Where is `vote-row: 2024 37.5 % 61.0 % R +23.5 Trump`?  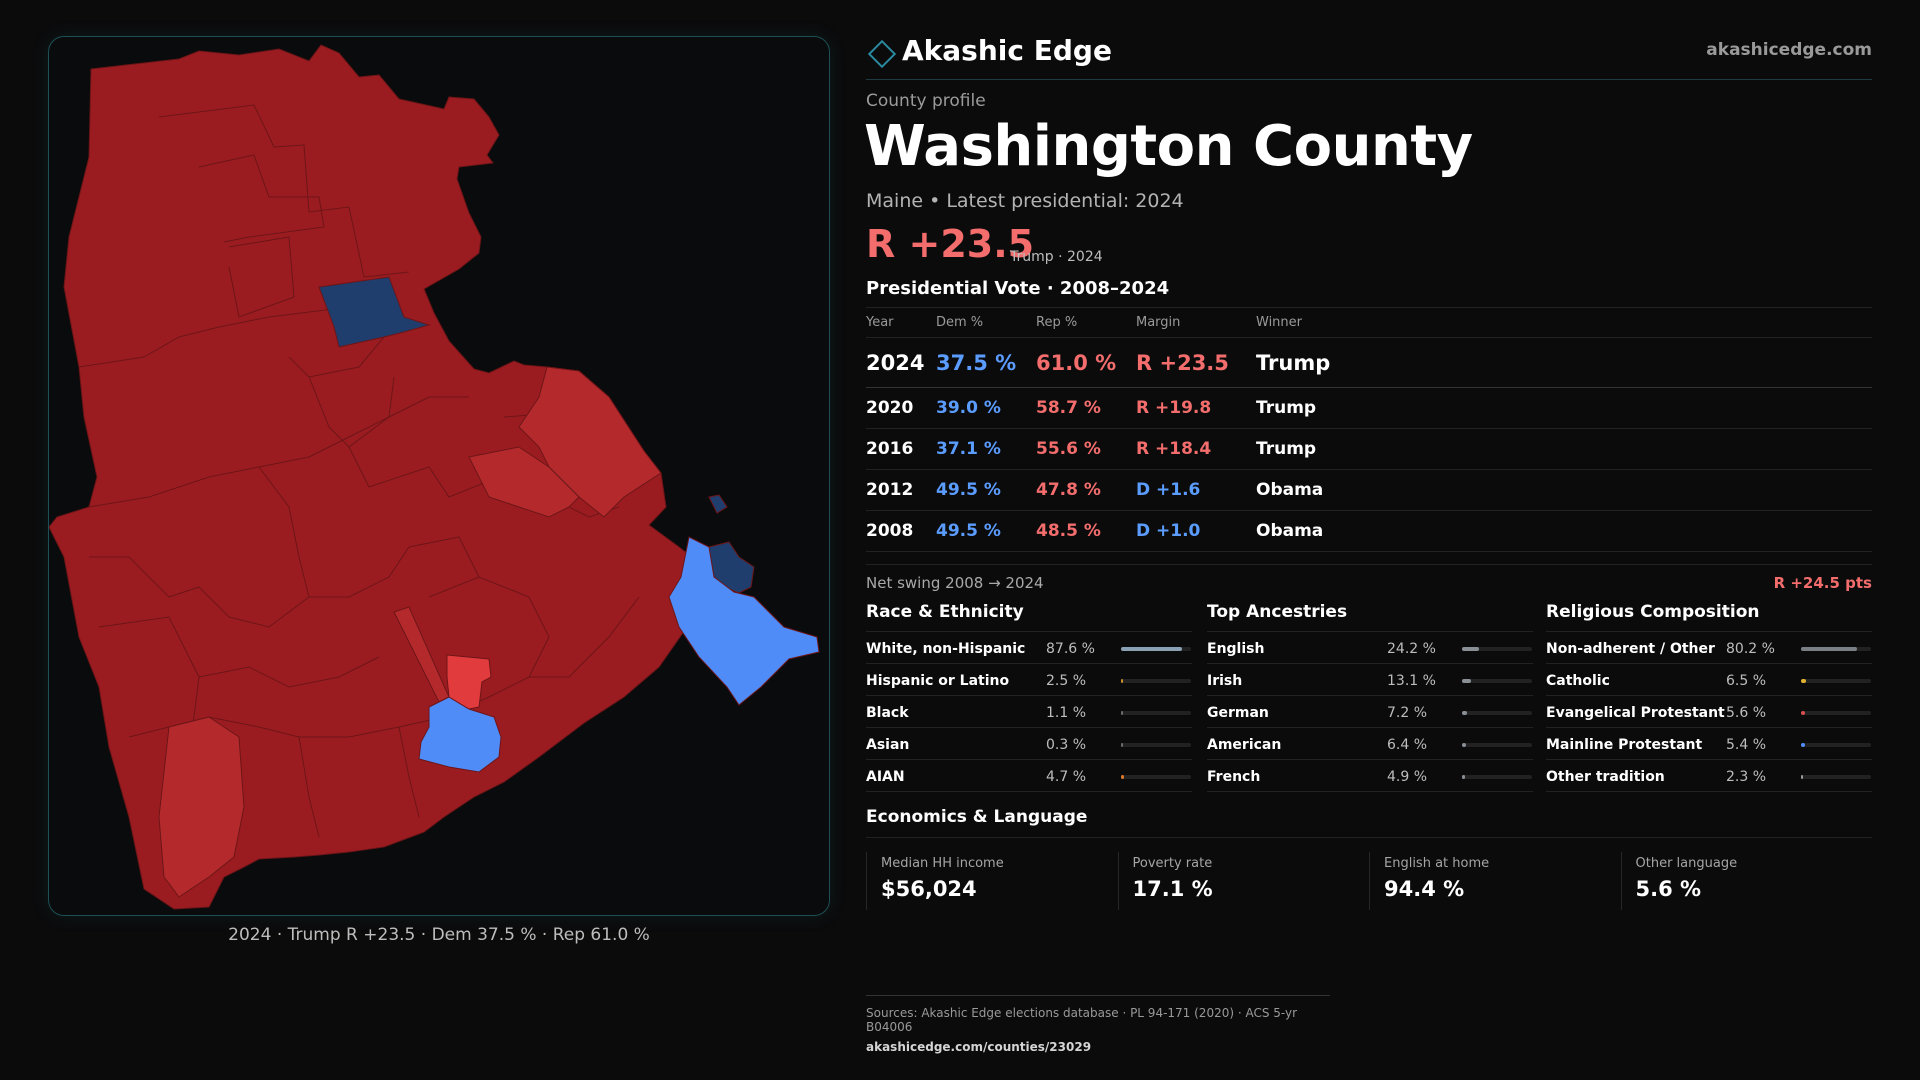 vote-row: 2024 37.5 % 61.0 % R +23.5 Trump is located at coordinates (1369, 362).